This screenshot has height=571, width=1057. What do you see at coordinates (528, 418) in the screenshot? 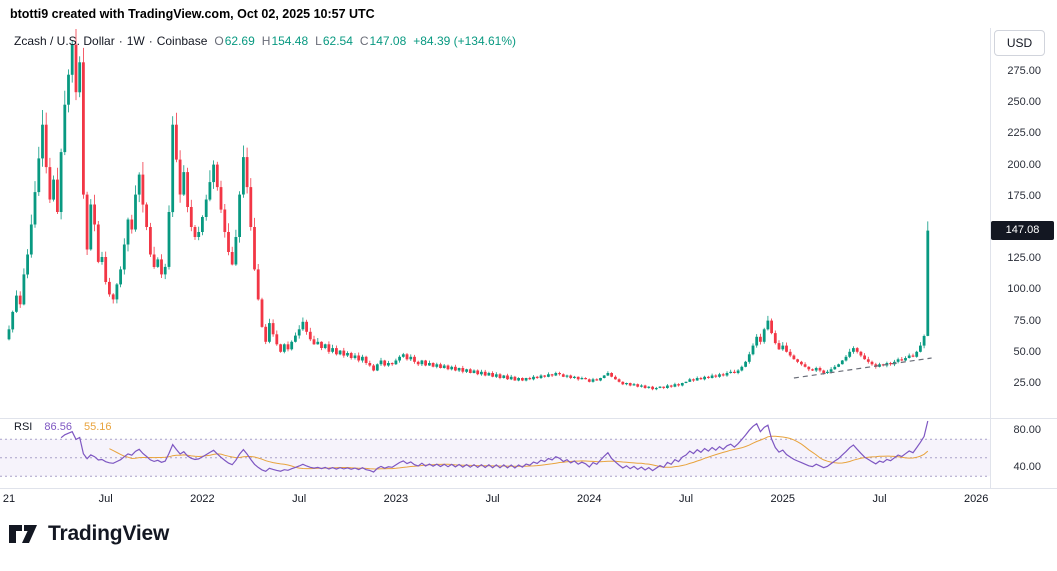
I see `pane-separator` at bounding box center [528, 418].